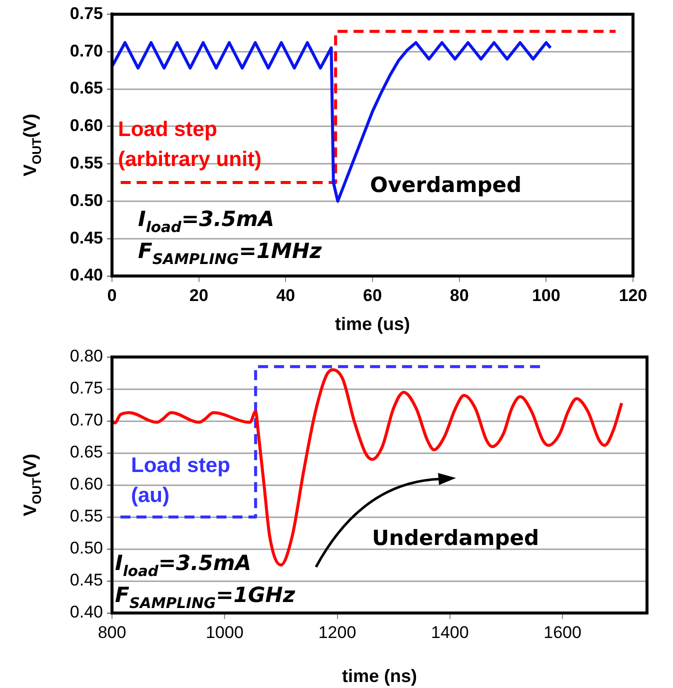 The height and width of the screenshot is (688, 673). I want to click on x-tick-label: 1200, so click(337, 632).